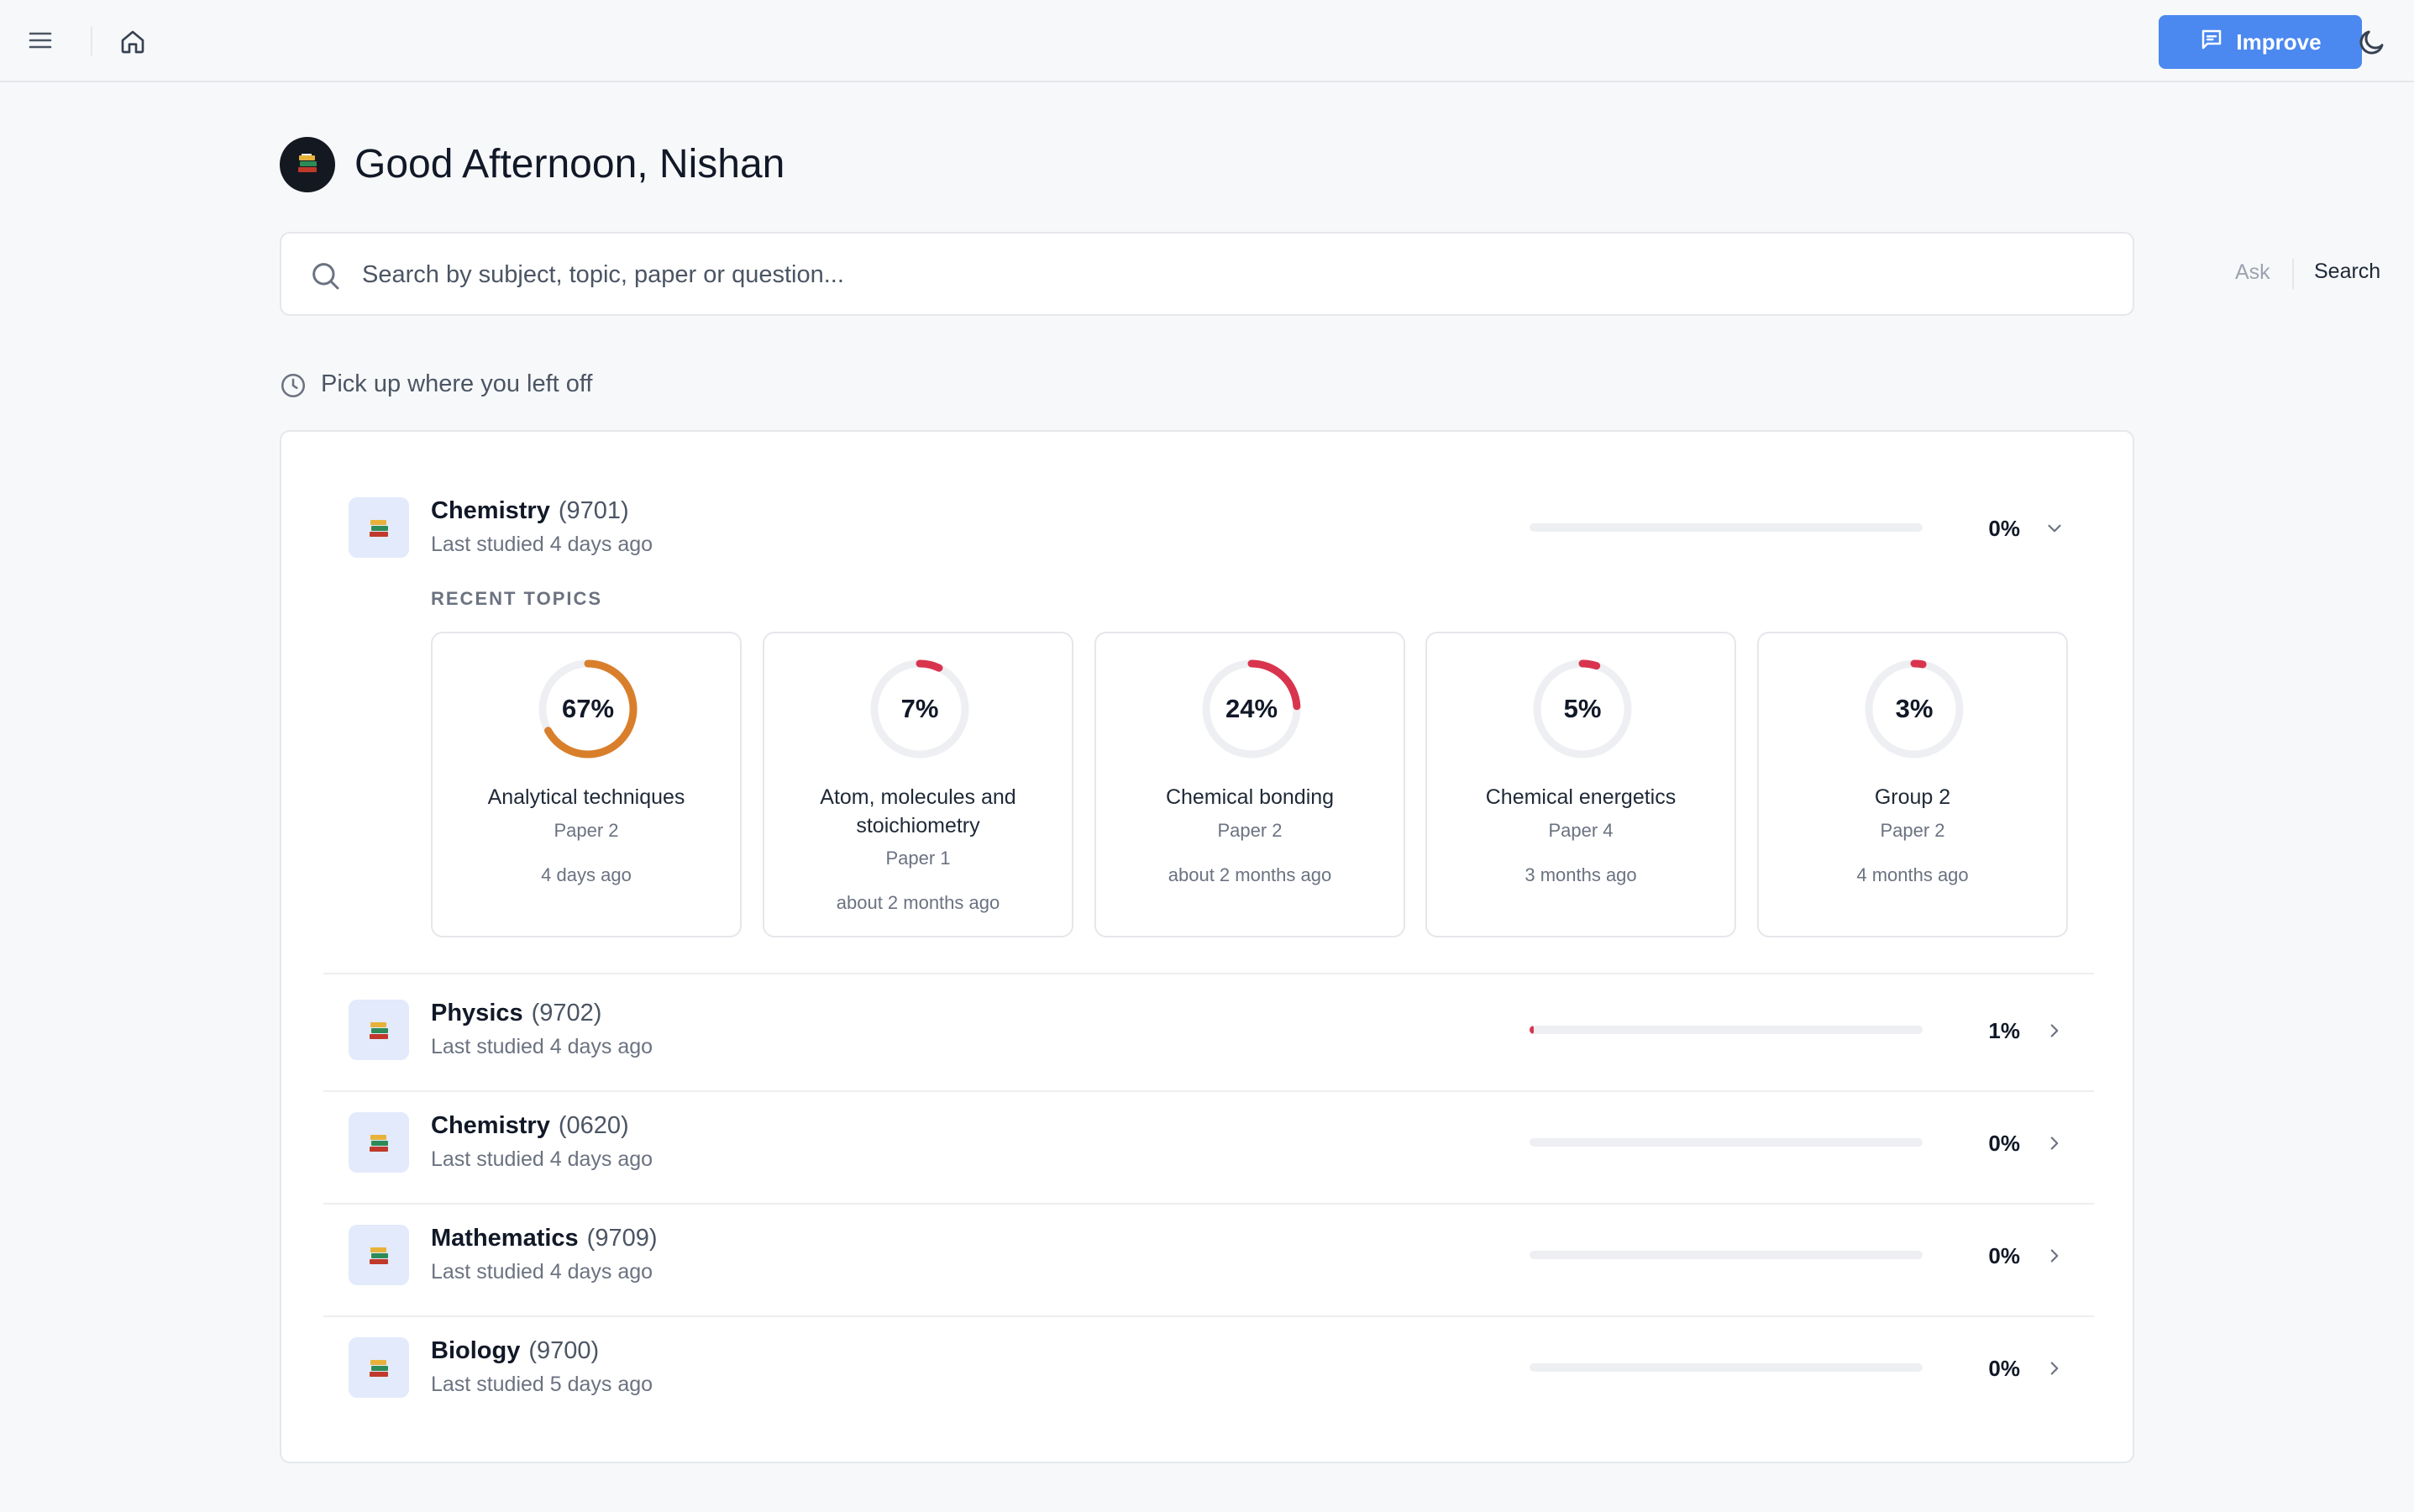 This screenshot has width=2414, height=1512. Describe the element at coordinates (564, 1350) in the screenshot. I see `subject-code: (9700)` at that location.